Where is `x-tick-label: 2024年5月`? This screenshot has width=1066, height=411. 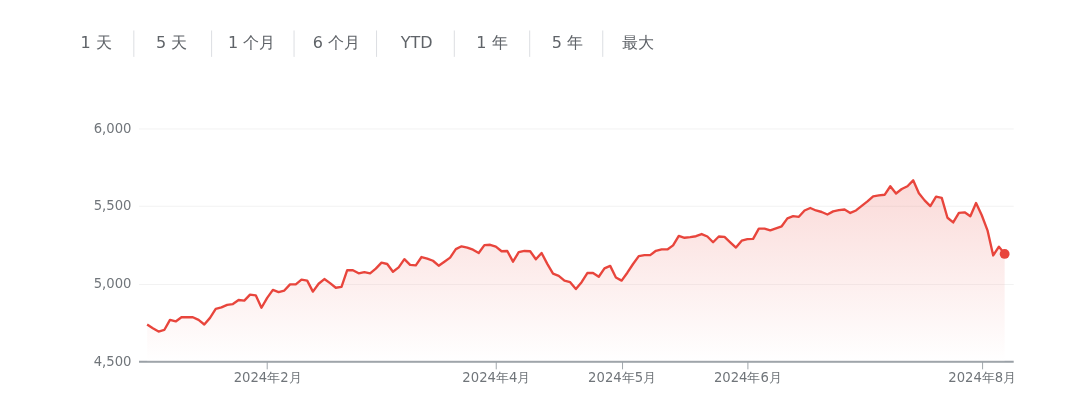
x-tick-label: 2024年5月 is located at coordinates (622, 377).